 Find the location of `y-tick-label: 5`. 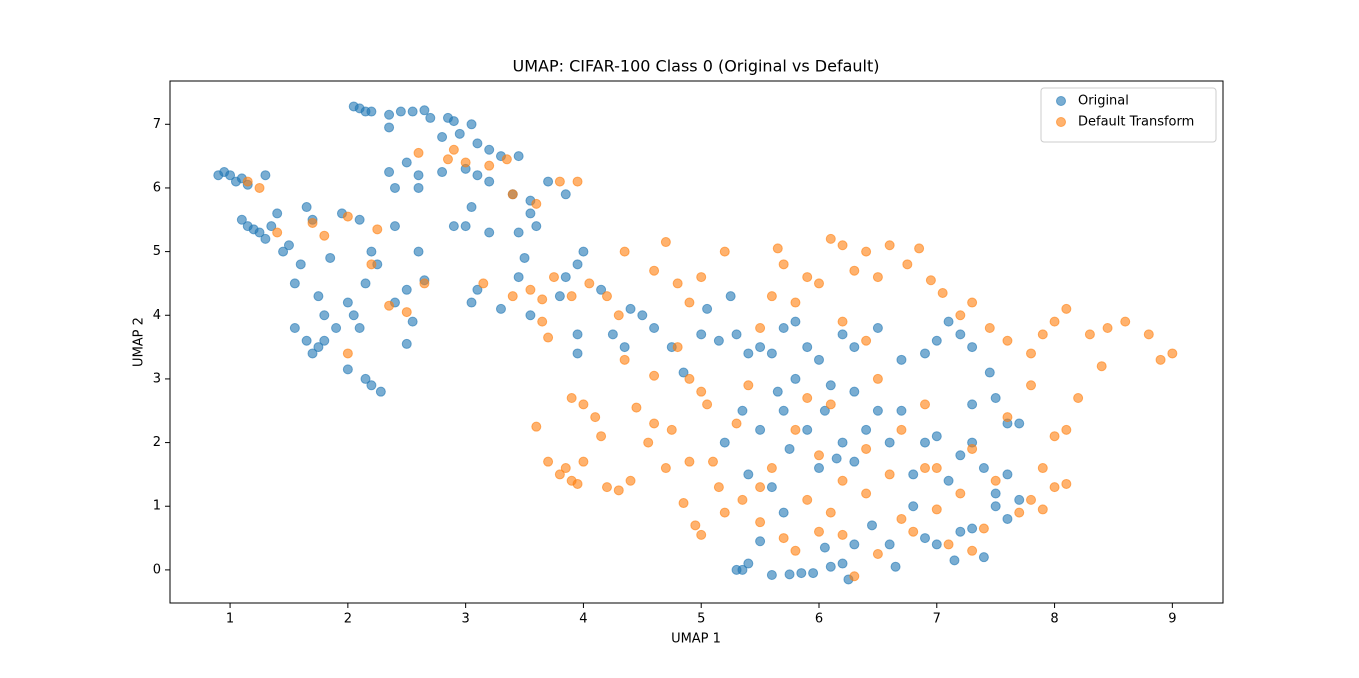

y-tick-label: 5 is located at coordinates (157, 251).